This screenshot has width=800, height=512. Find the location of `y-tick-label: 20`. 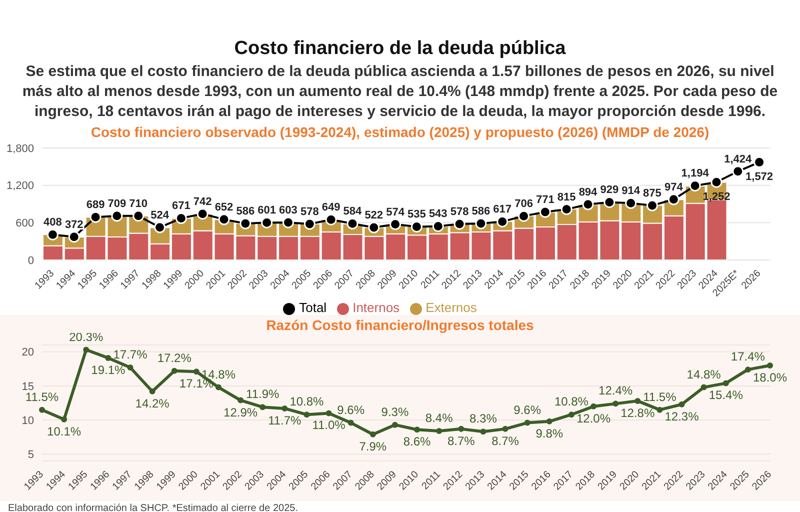

y-tick-label: 20 is located at coordinates (28, 352).